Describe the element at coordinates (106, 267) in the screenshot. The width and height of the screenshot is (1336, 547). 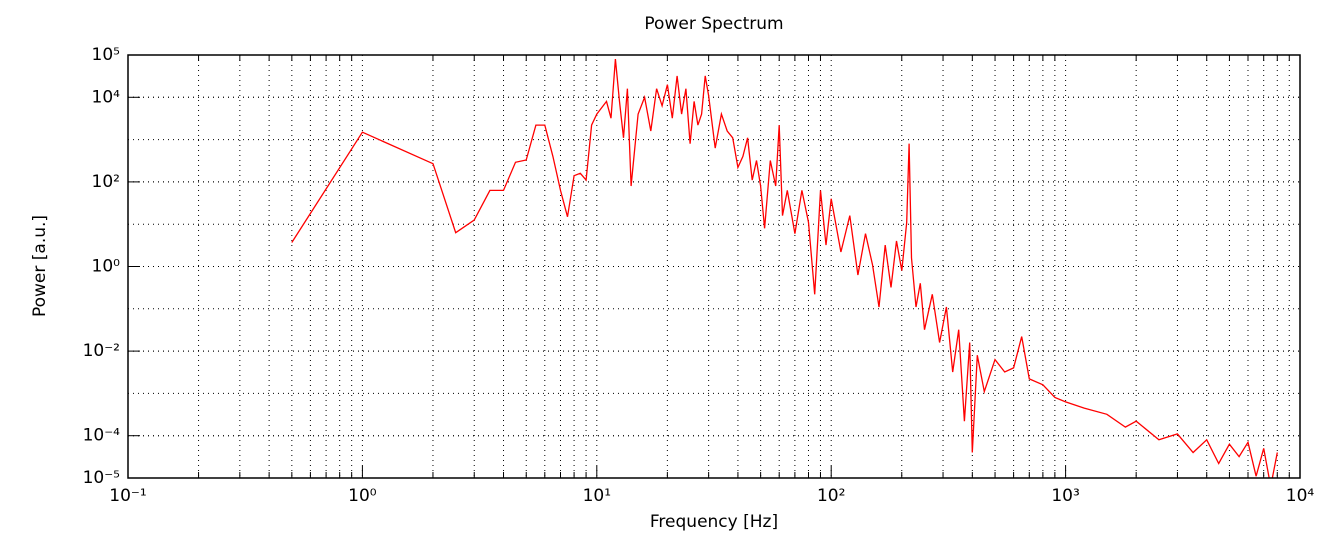
I see `y-tick-label: 10⁰` at that location.